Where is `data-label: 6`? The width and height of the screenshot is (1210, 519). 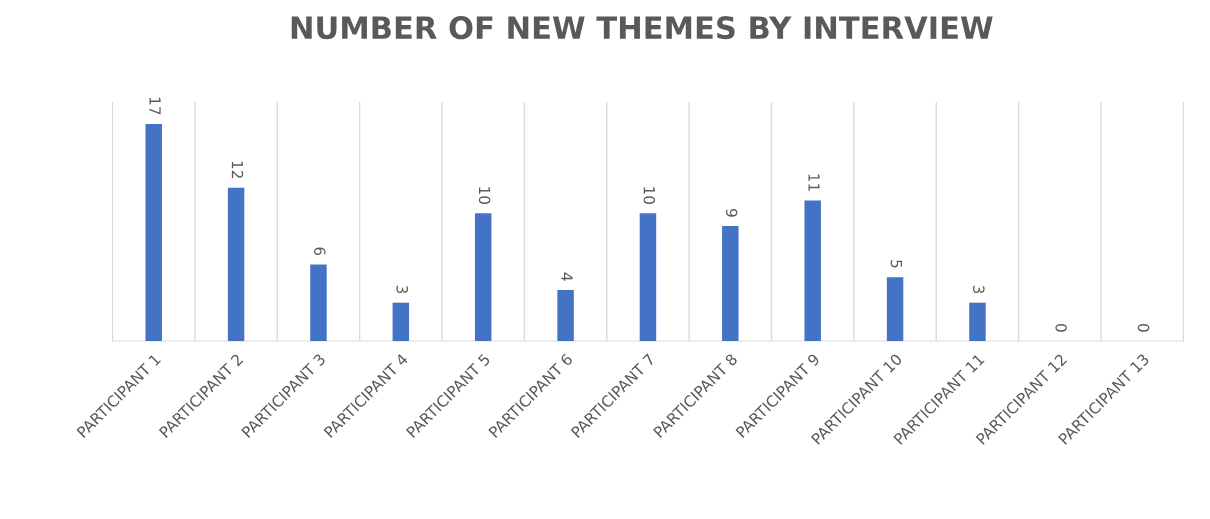
data-label: 6 is located at coordinates (320, 251).